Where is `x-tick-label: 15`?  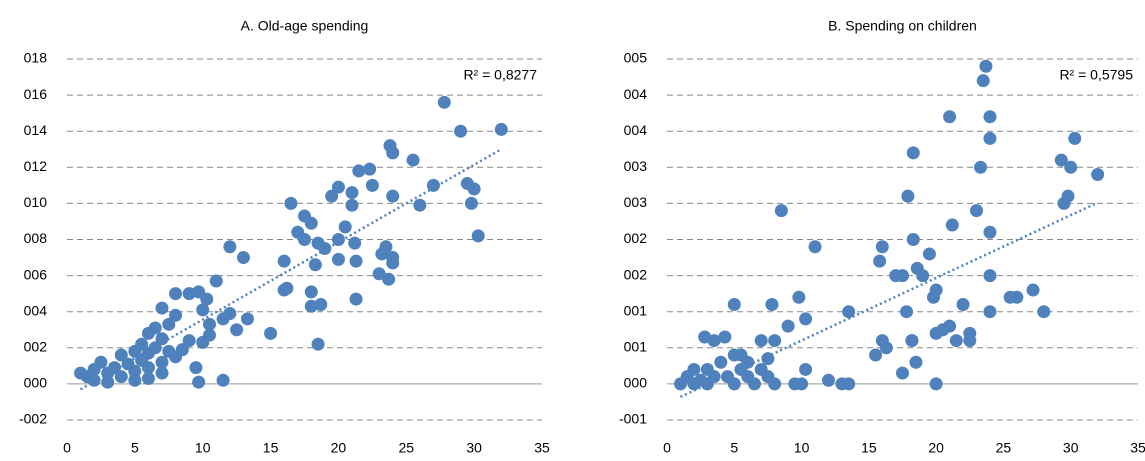
x-tick-label: 15 is located at coordinates (869, 448).